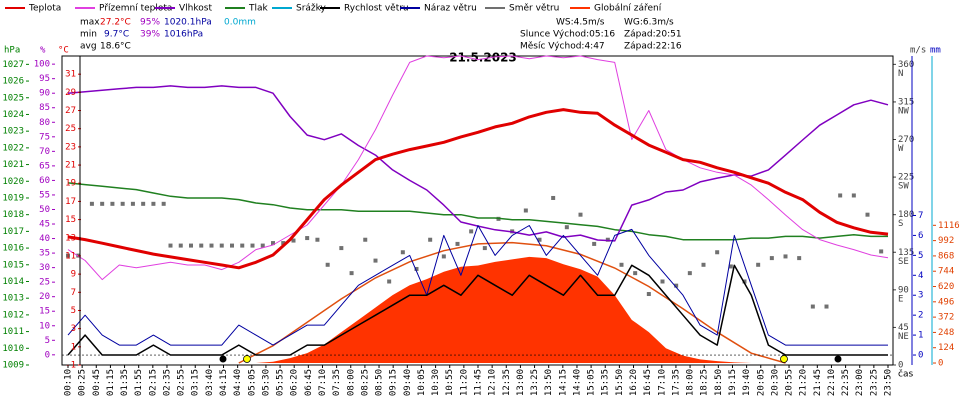 Image resolution: width=966 pixels, height=400 pixels. Describe the element at coordinates (44, 181) in the screenshot. I see `y-tick-label: 60` at that location.